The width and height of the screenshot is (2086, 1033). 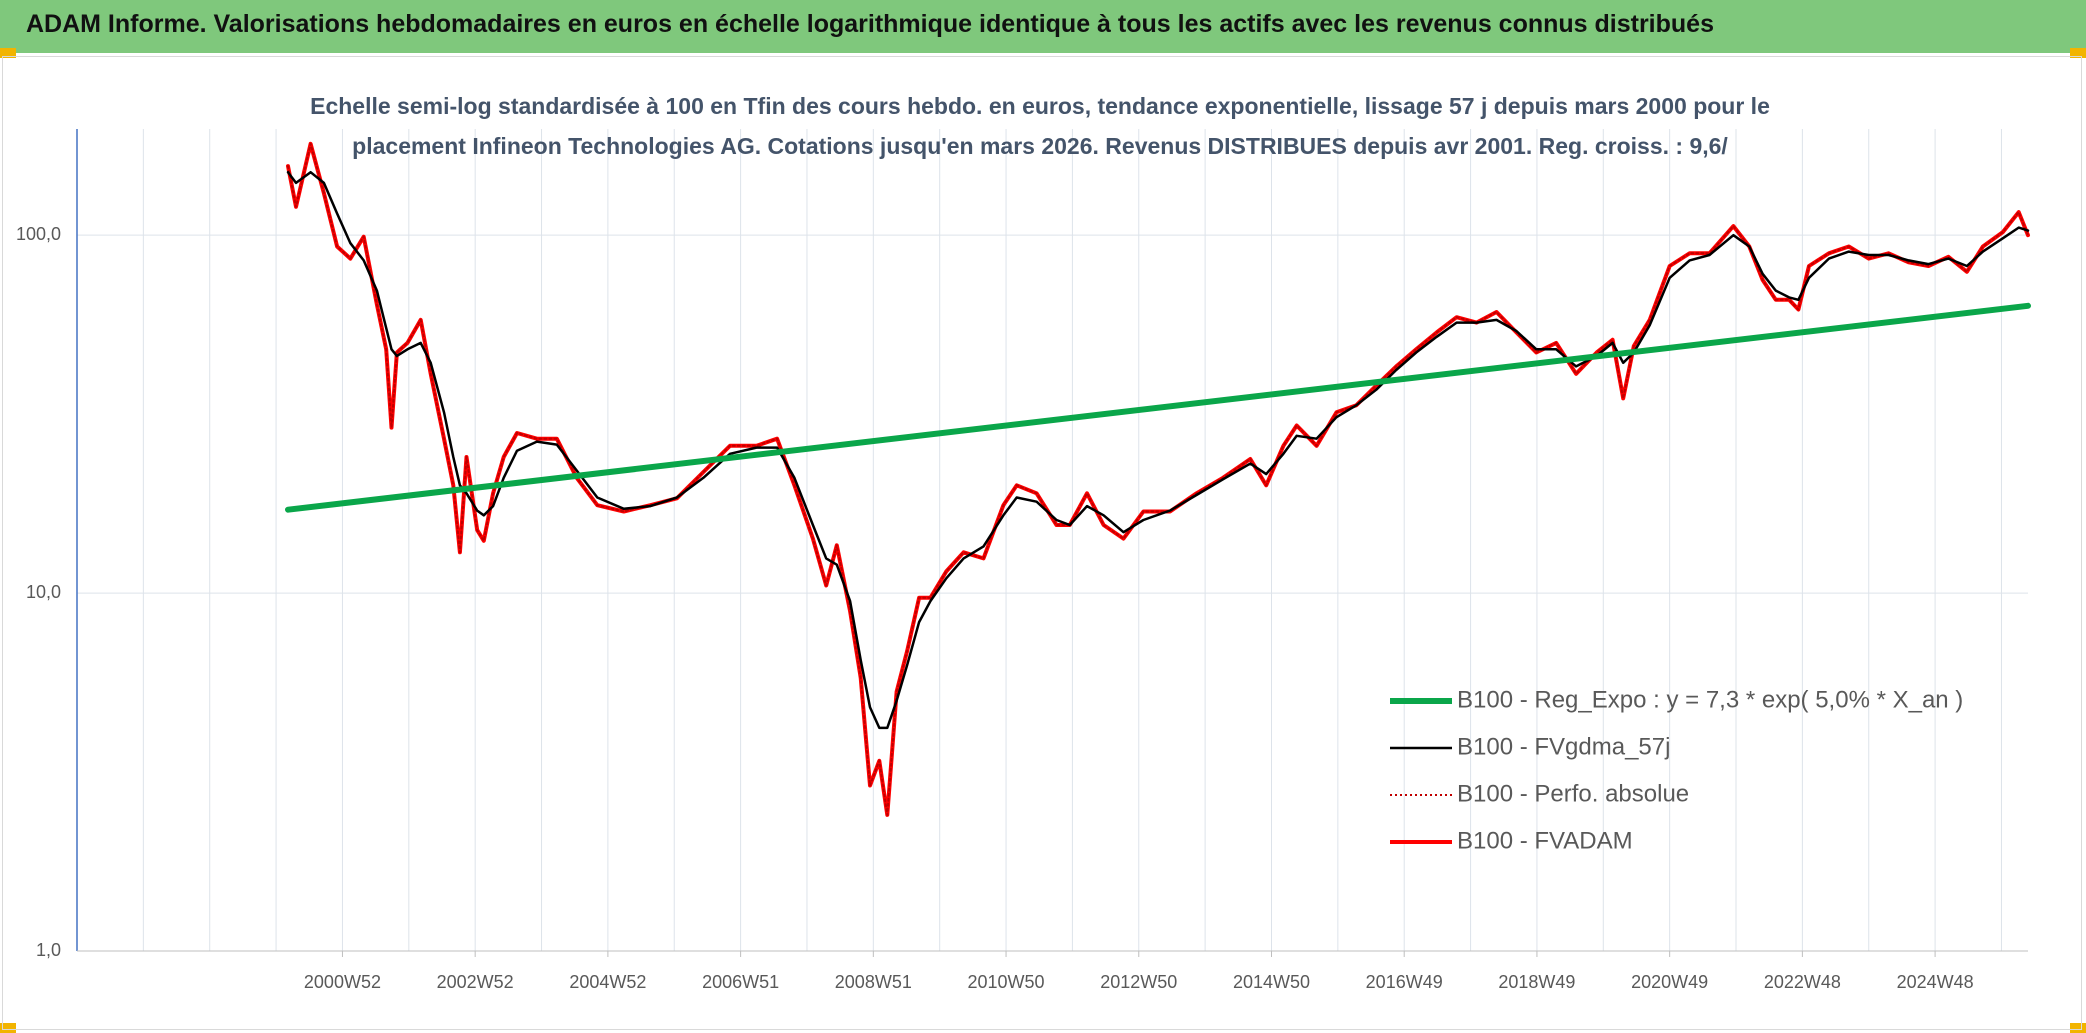 I want to click on x-tick-label: 2020W49, so click(x=1669, y=982).